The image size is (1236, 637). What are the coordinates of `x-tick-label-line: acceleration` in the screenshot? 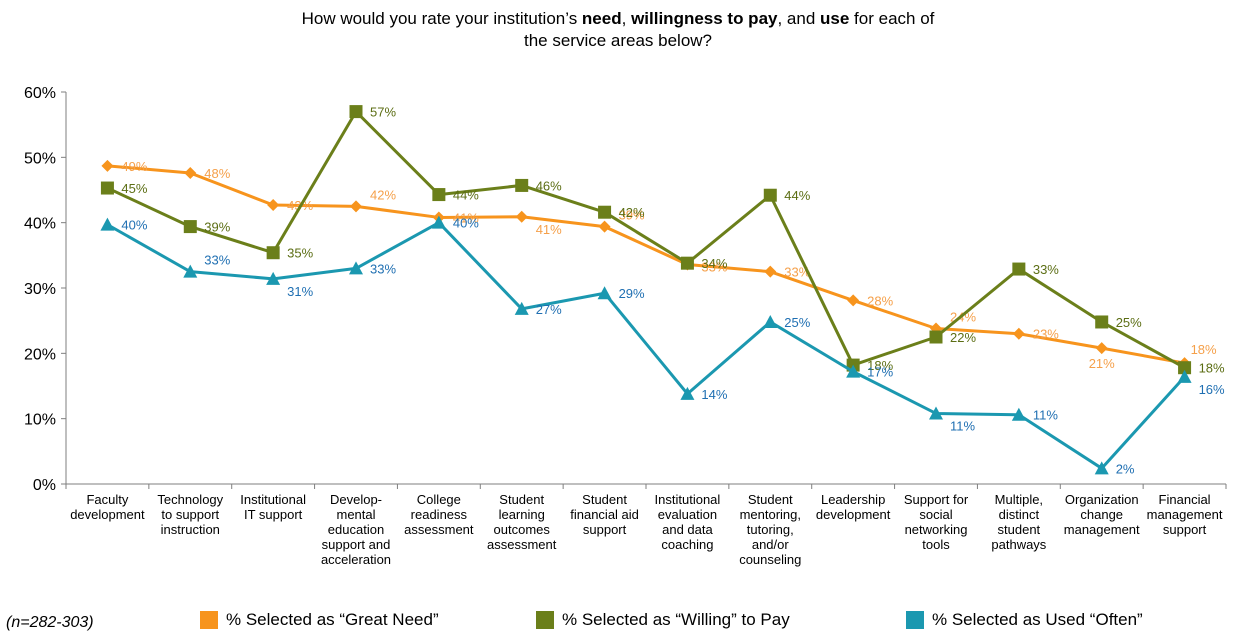 It's located at (356, 559).